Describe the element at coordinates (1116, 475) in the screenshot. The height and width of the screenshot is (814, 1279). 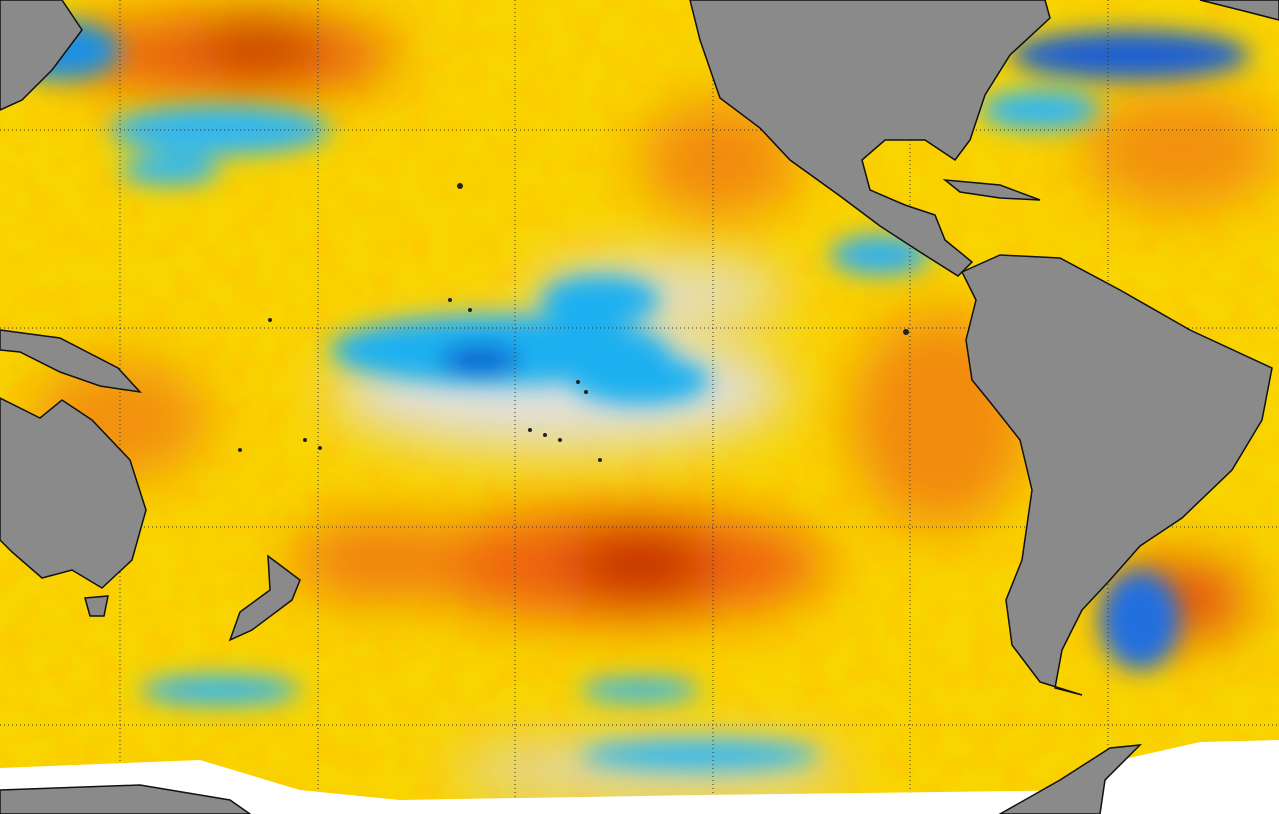
I see `south-america` at that location.